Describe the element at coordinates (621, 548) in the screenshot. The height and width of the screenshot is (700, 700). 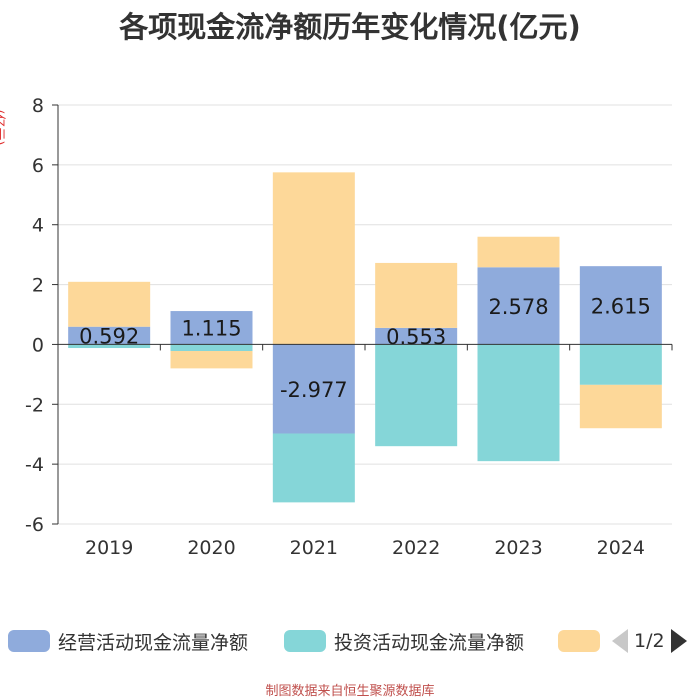
I see `x-tick-label-2024: 2024` at that location.